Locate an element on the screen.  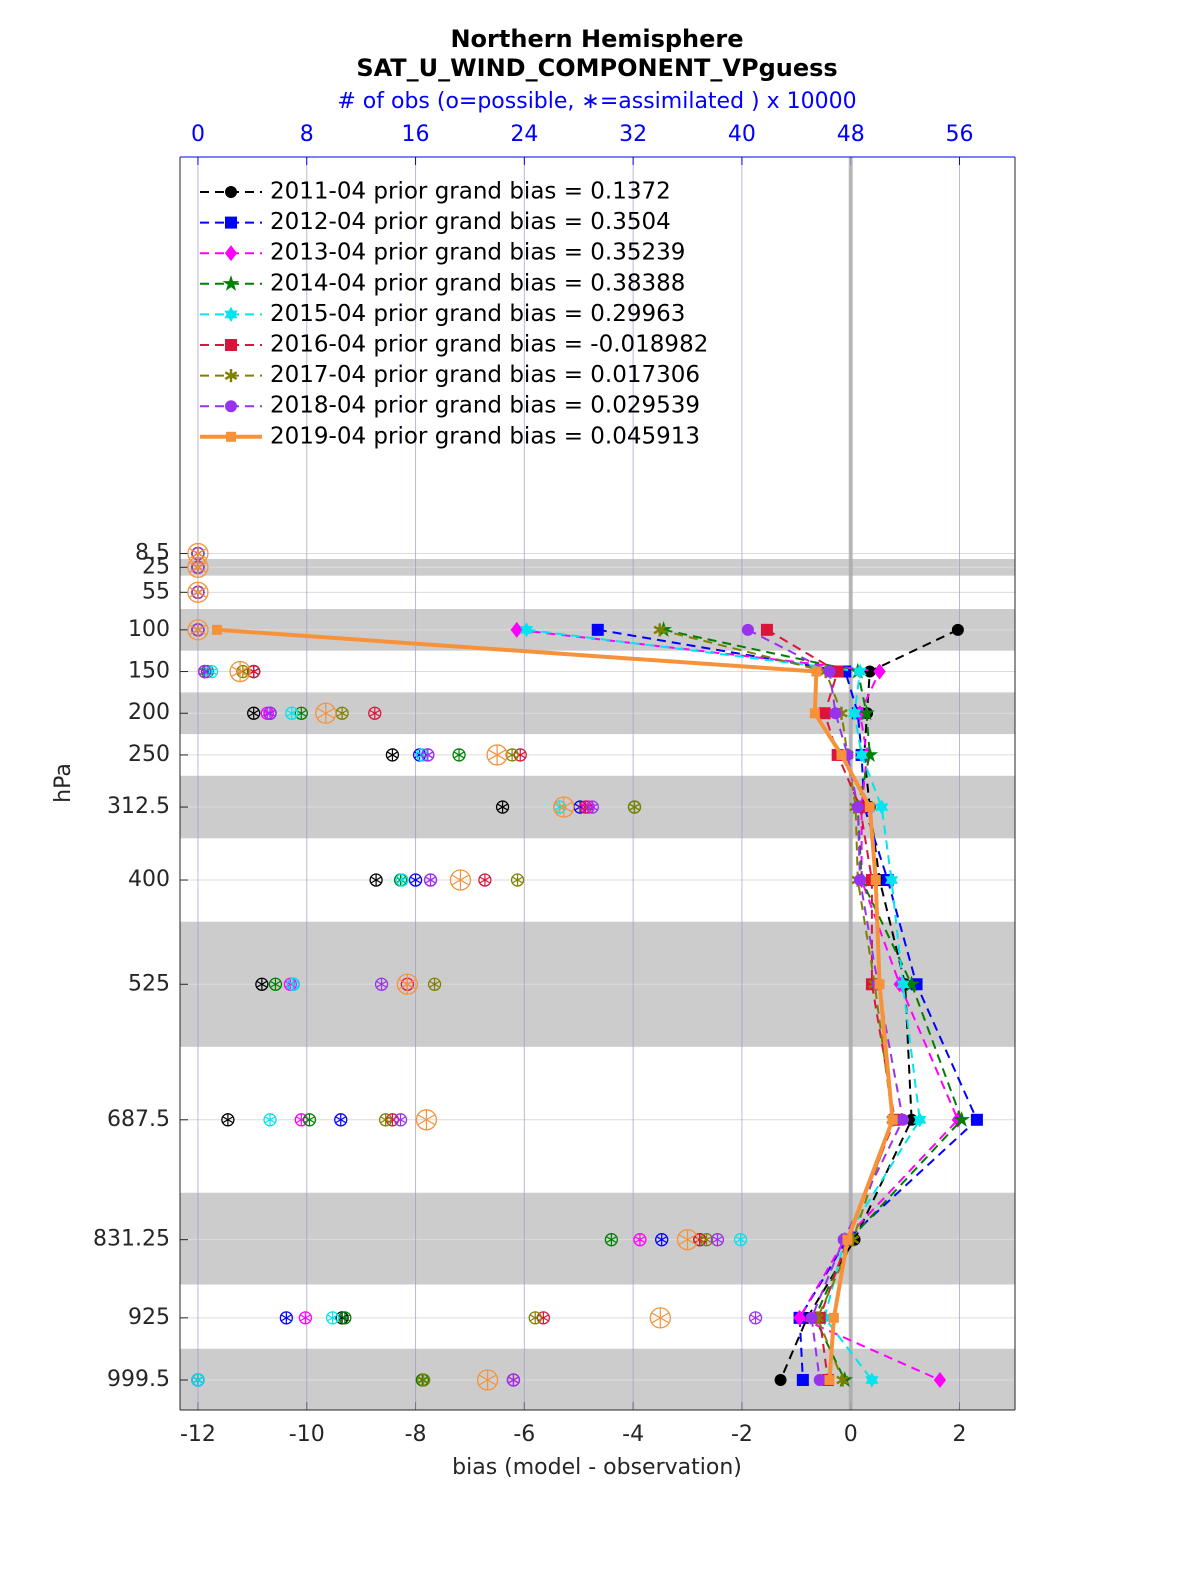
legend-entry: 2013-04 prior grand bias = 0.35239 is located at coordinates (442, 253).